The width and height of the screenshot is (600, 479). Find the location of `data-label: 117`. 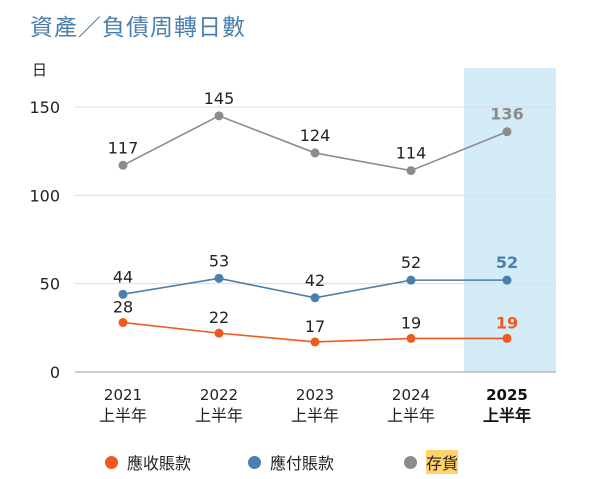

data-label: 117 is located at coordinates (123, 147).